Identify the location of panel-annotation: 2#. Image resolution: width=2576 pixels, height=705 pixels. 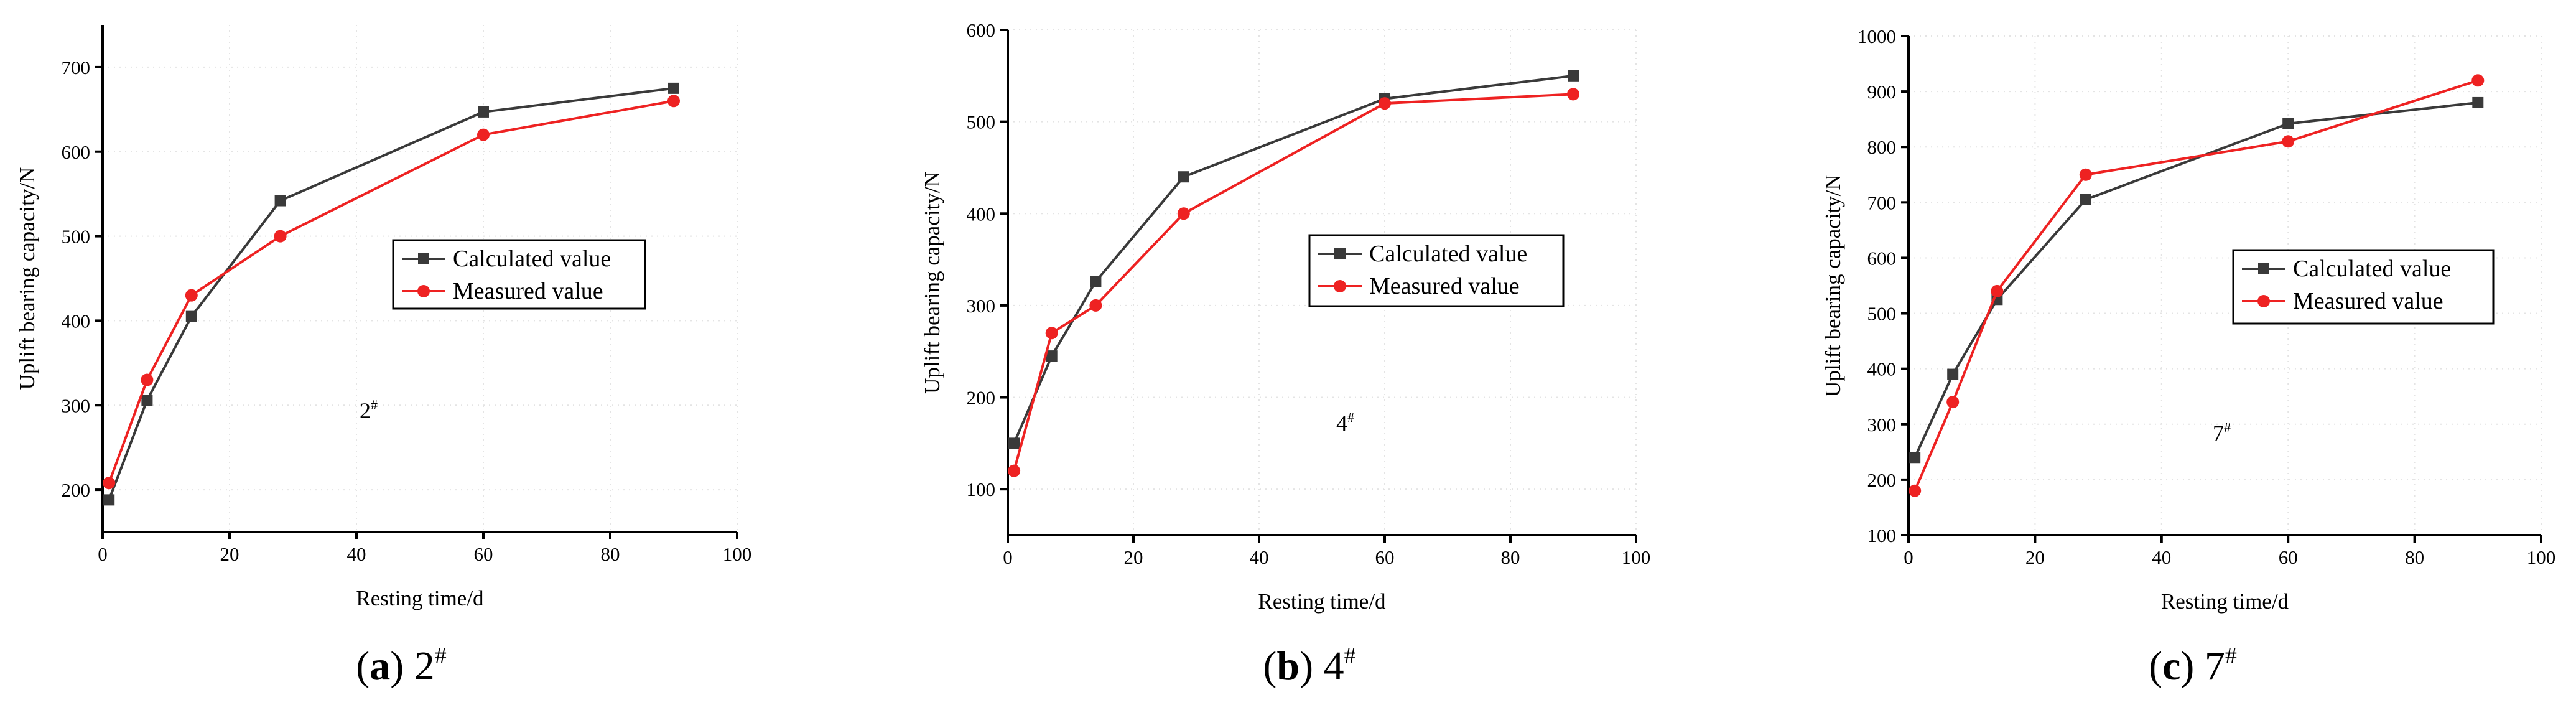
(369, 410).